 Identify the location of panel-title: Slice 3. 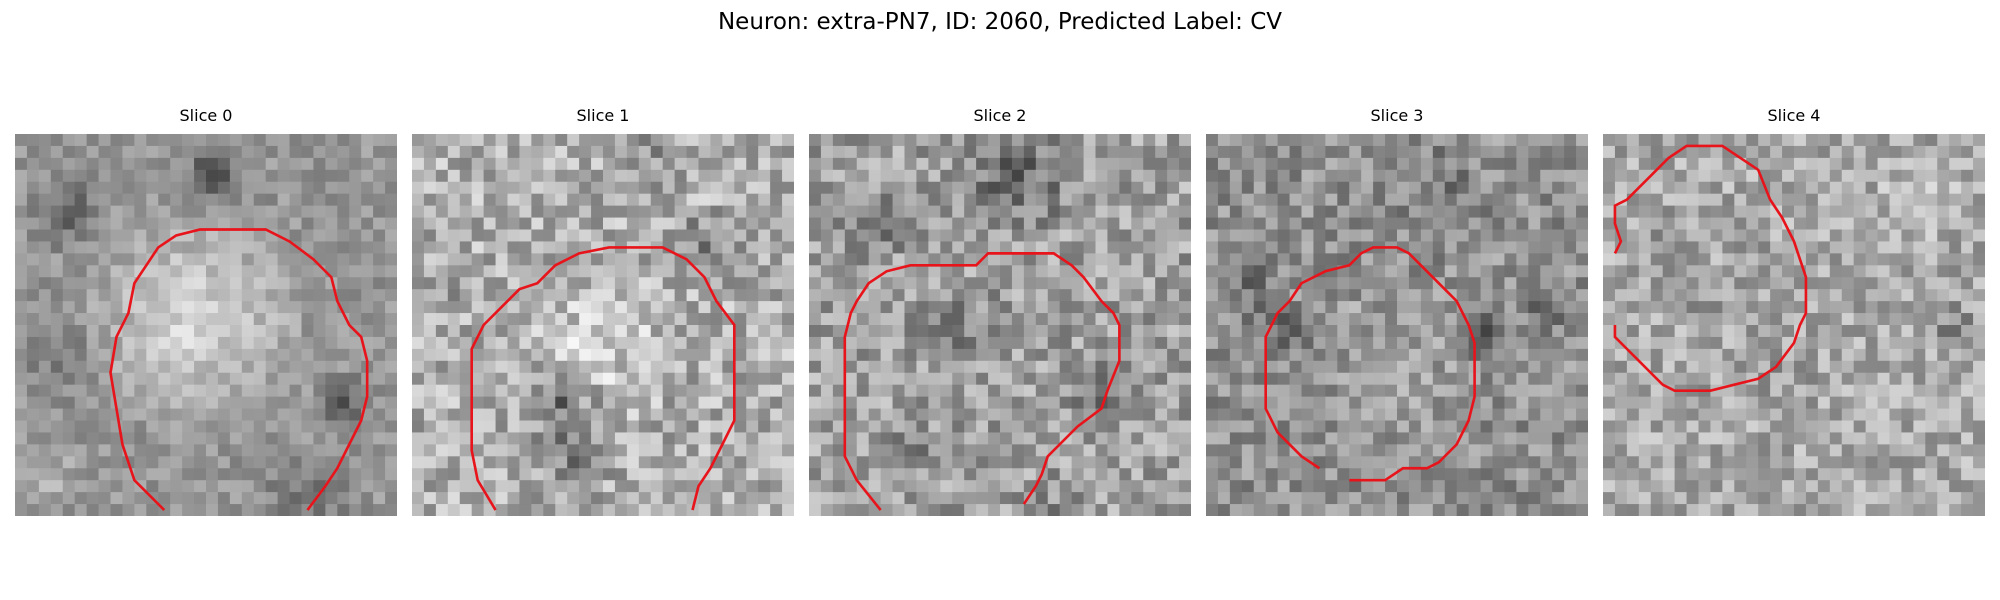
(1397, 115).